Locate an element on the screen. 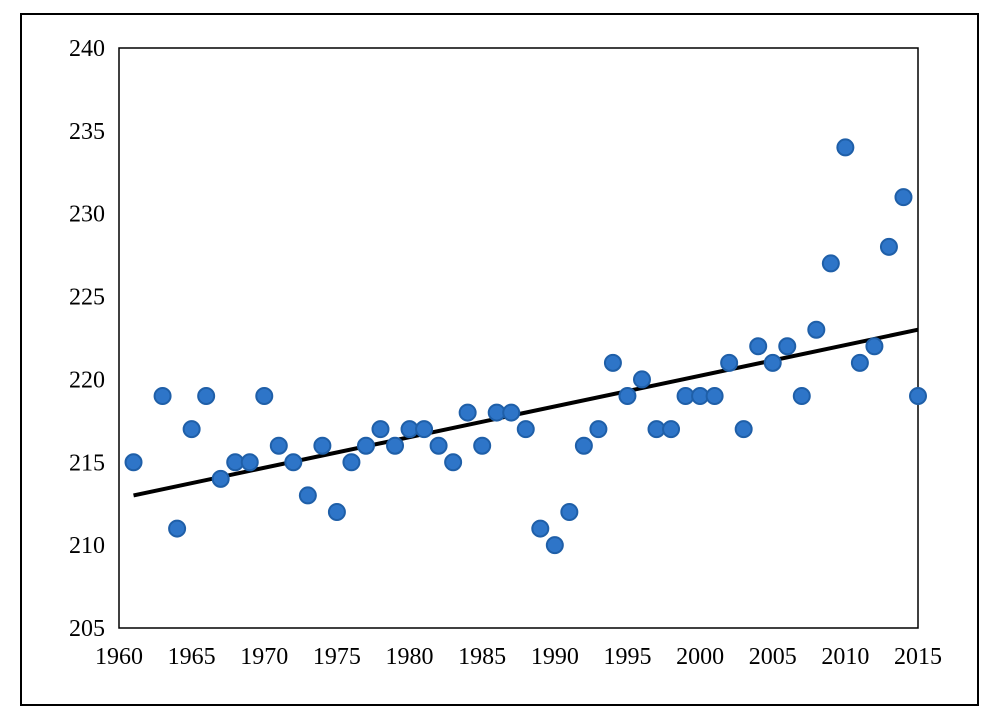 Image resolution: width=1003 pixels, height=724 pixels. x-tick-label: 1965 is located at coordinates (192, 657).